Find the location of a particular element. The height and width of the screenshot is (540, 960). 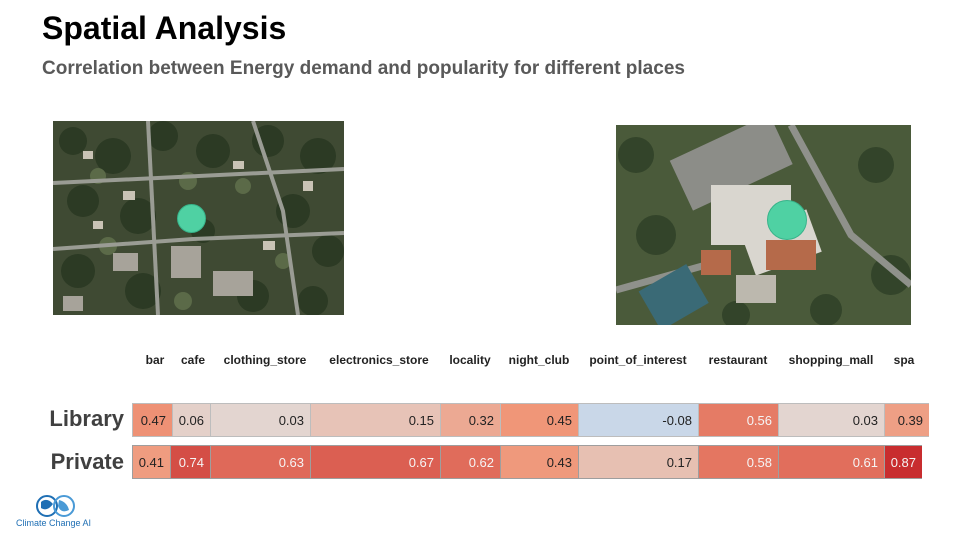

heatmap-cell-library-point-of-interest: -0.08 is located at coordinates (638, 420).